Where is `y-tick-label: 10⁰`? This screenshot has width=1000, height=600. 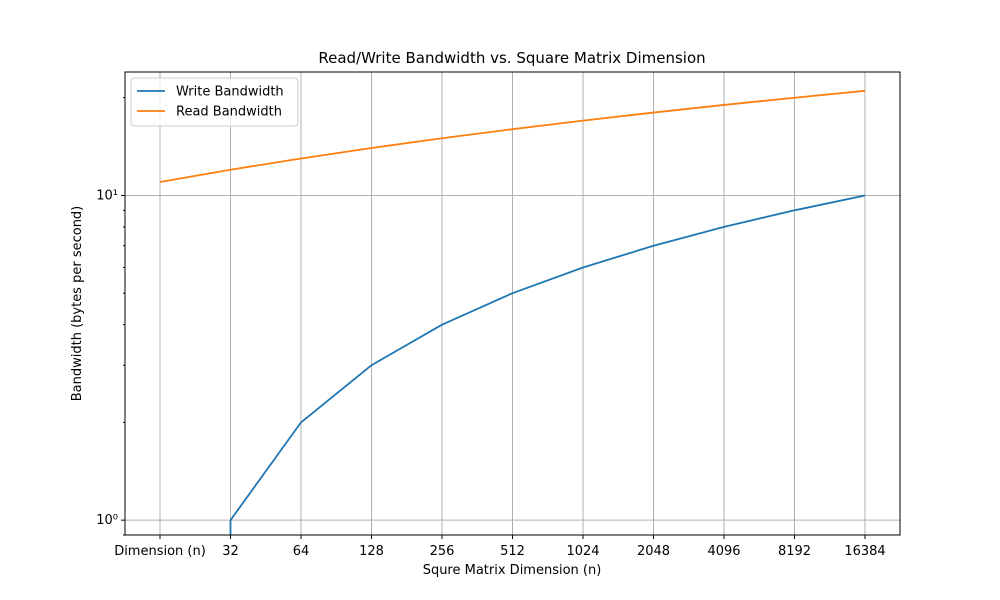
y-tick-label: 10⁰ is located at coordinates (107, 520).